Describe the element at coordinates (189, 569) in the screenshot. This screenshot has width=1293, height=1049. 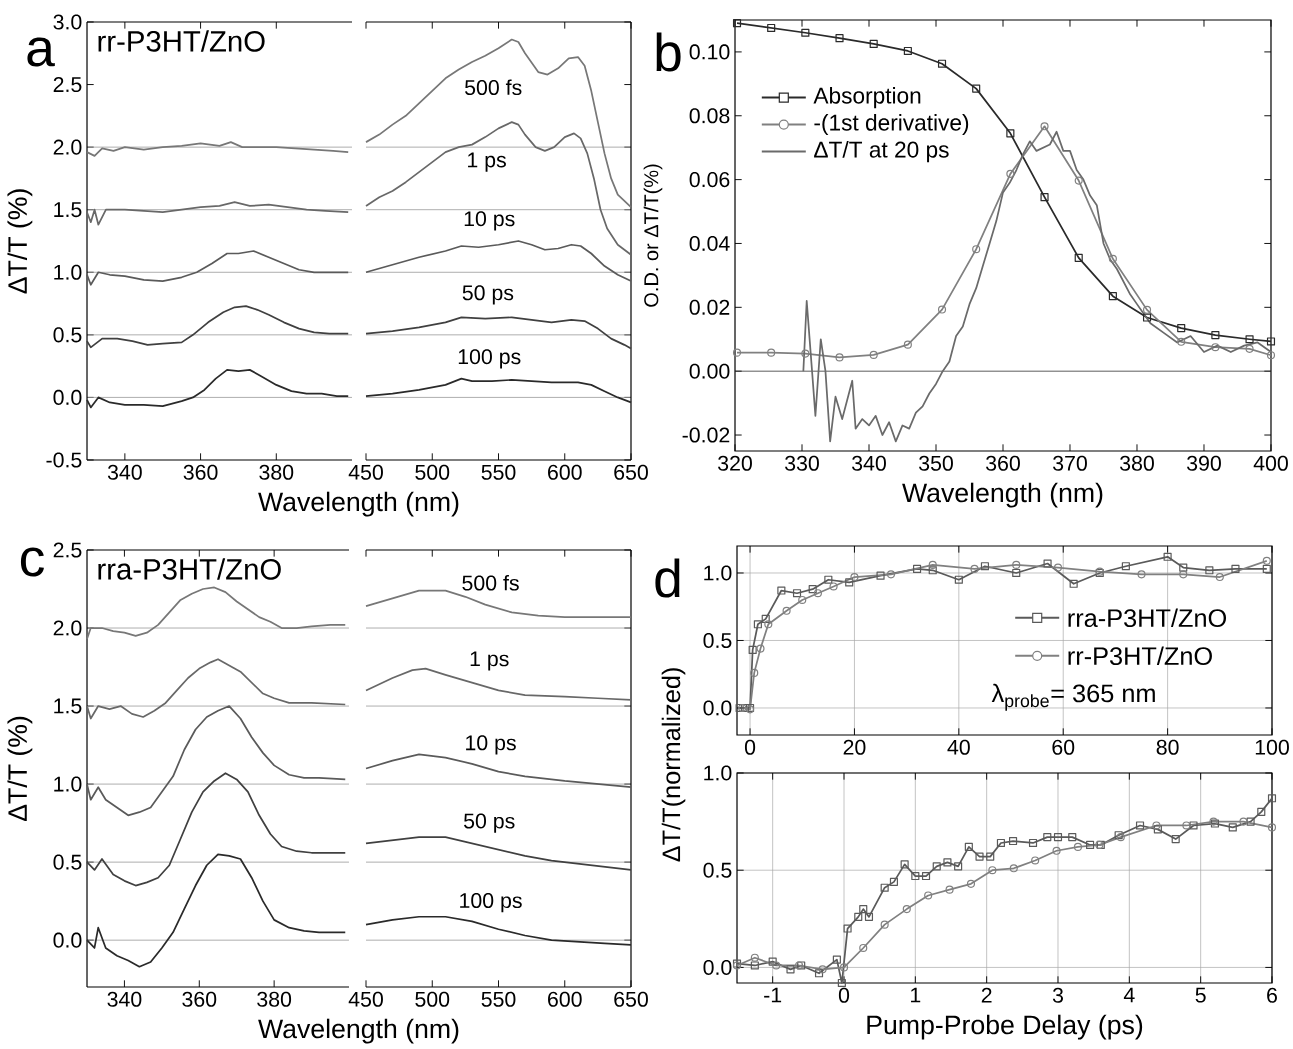
I see `annotation: rra-P3HT/ZnO` at that location.